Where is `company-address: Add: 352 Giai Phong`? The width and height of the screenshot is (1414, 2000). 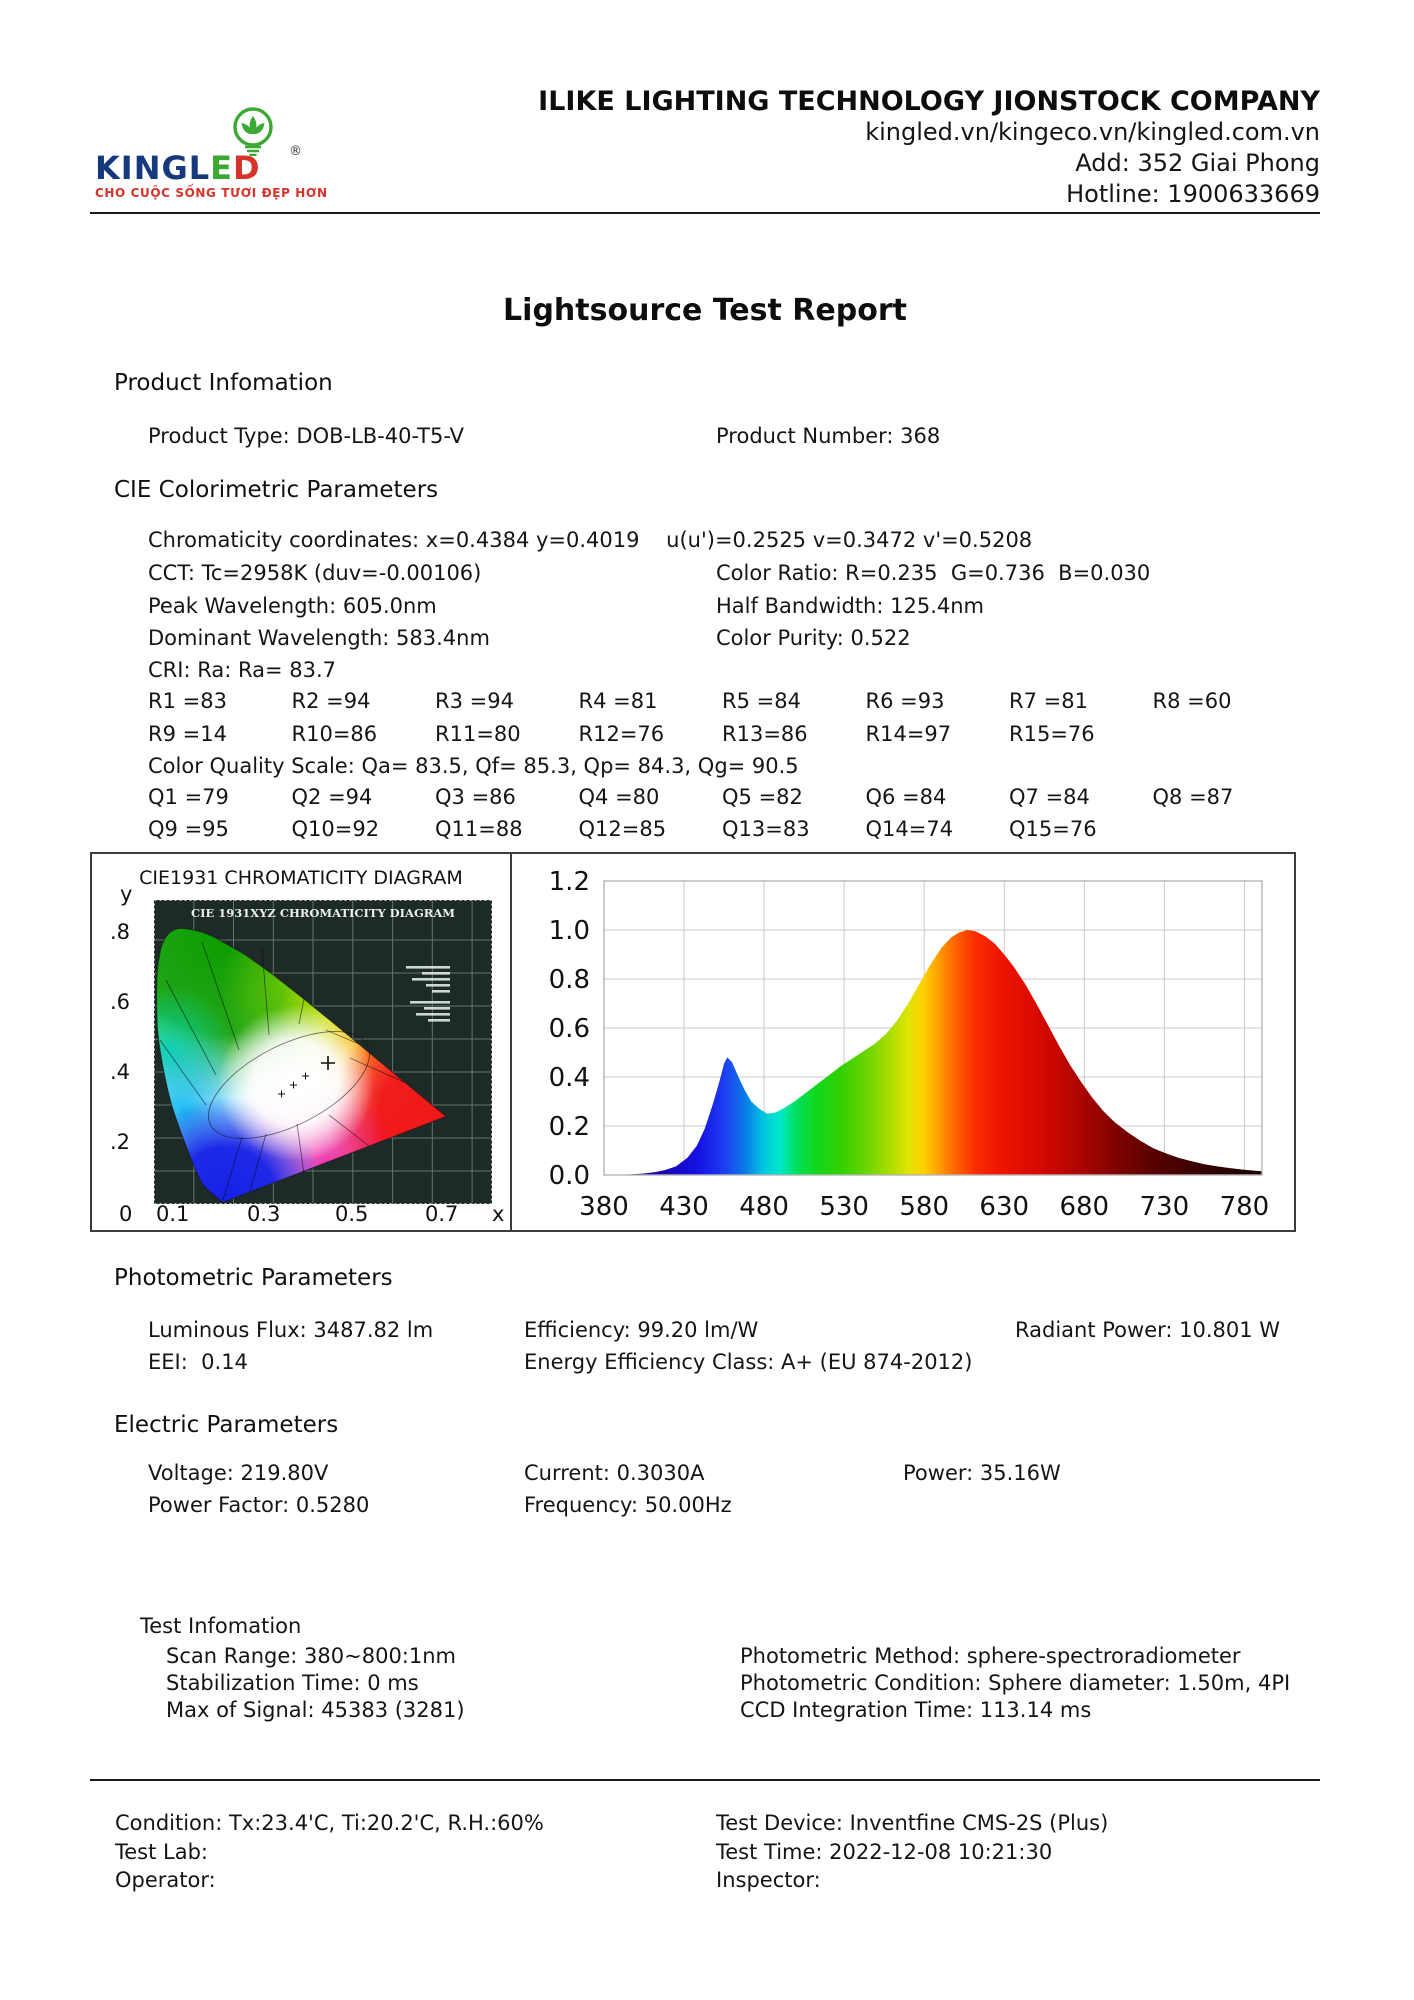
company-address: Add: 352 Giai Phong is located at coordinates (1197, 163).